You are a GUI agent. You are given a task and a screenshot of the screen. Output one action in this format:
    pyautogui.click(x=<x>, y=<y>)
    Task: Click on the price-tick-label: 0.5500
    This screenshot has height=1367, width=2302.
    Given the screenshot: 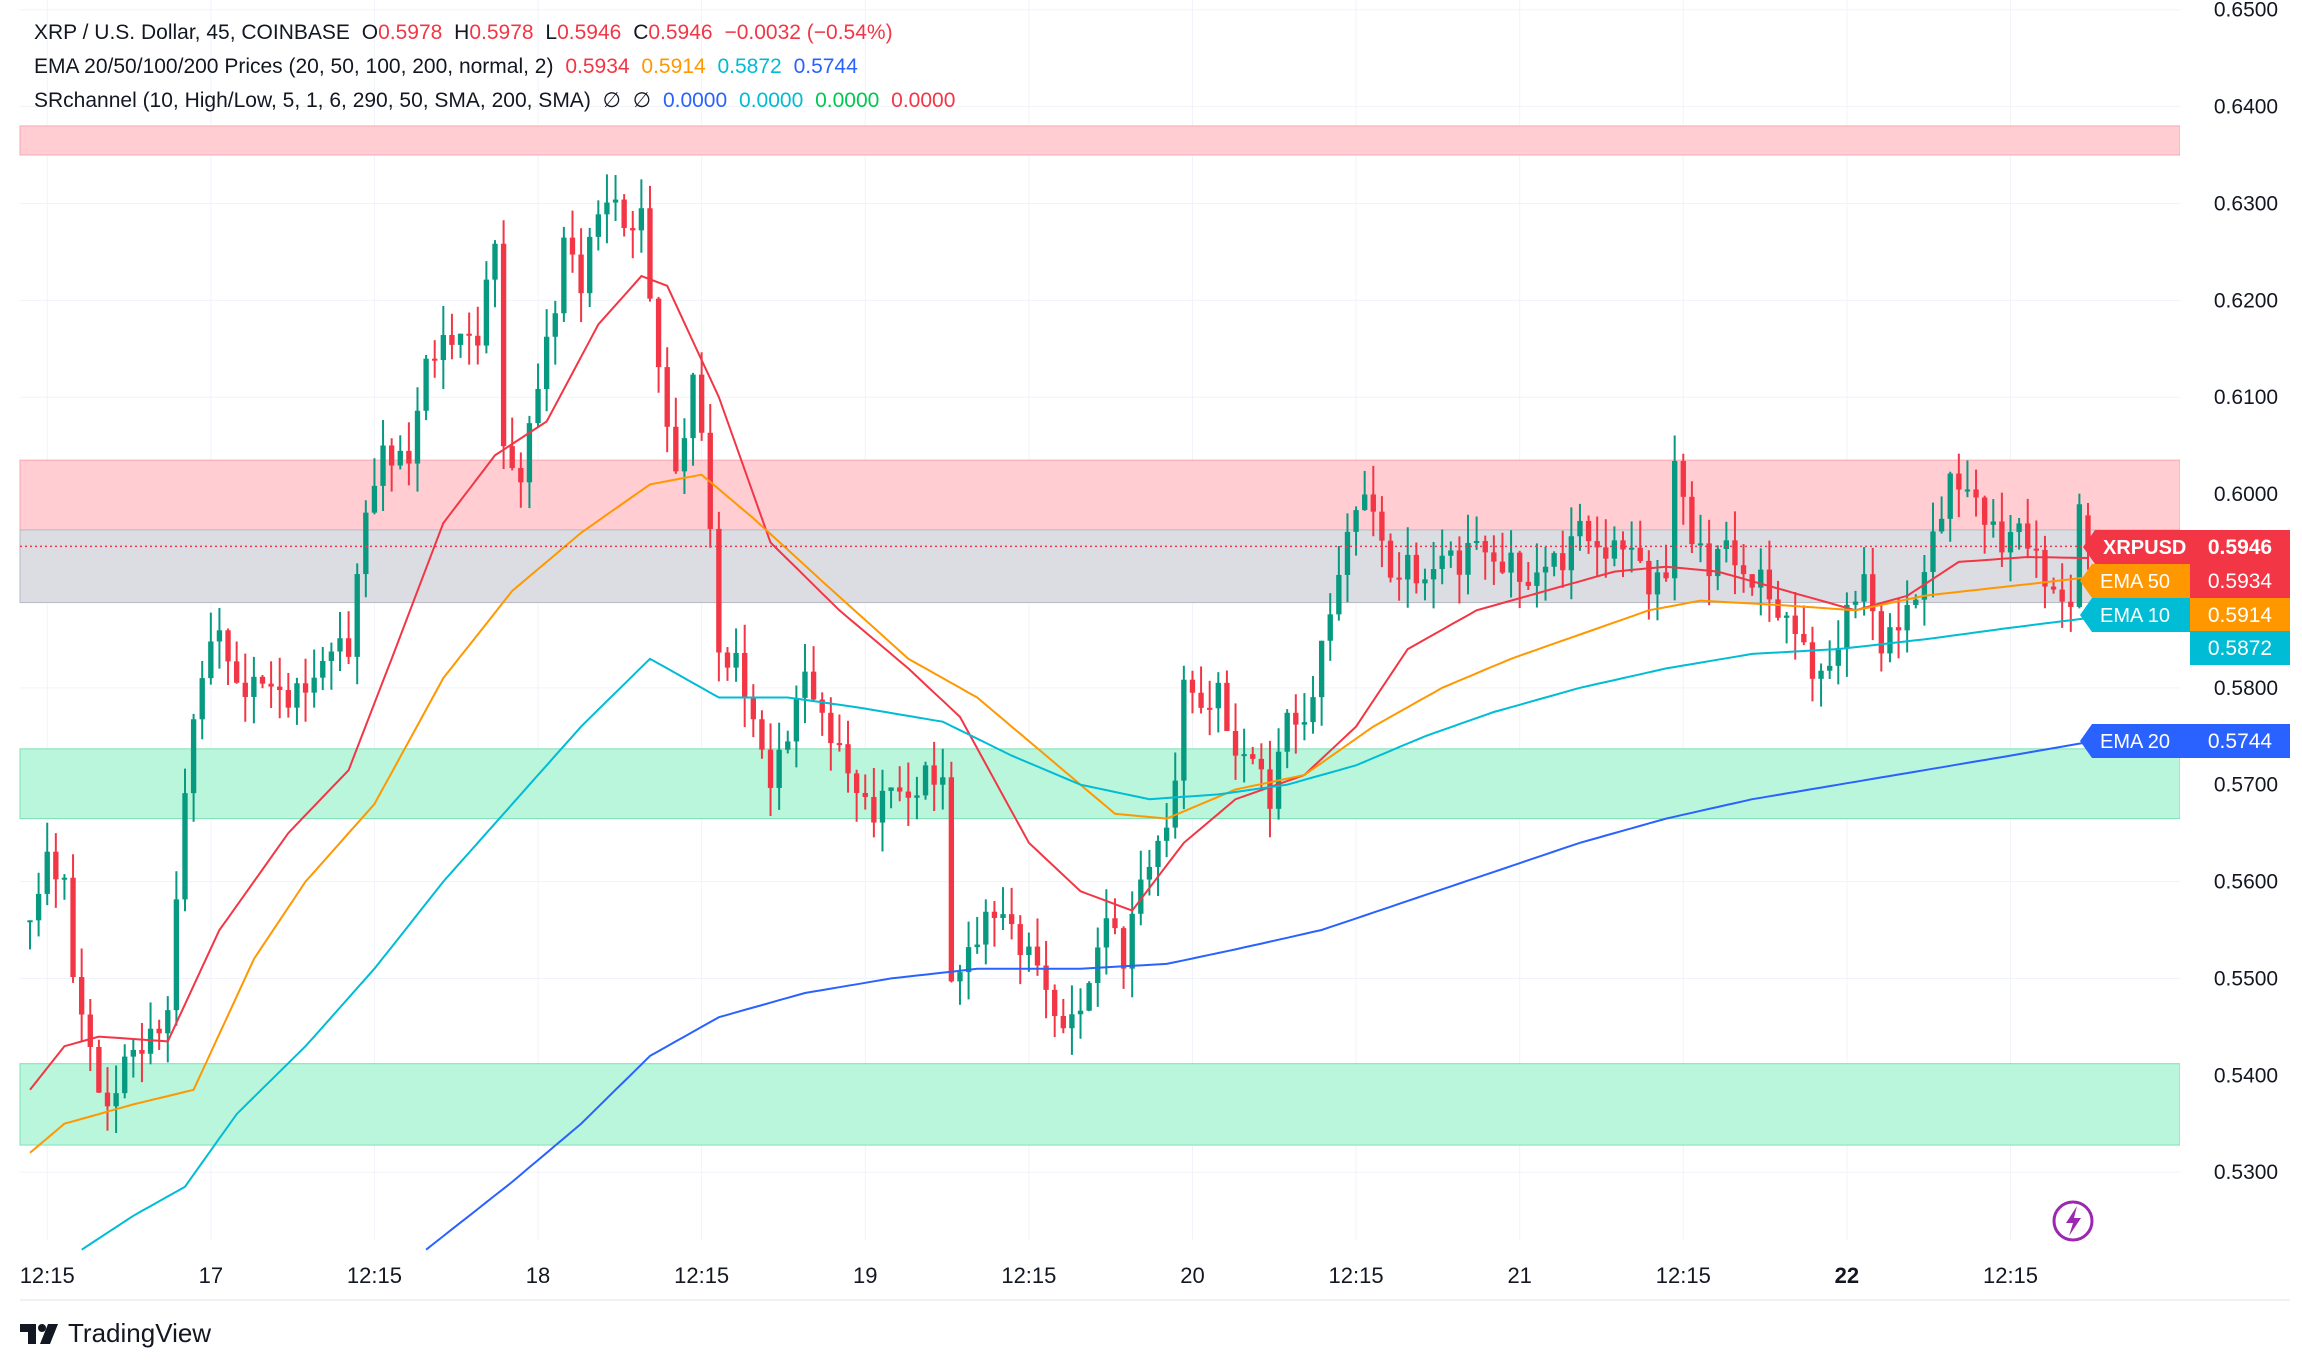 What is the action you would take?
    pyautogui.click(x=2246, y=978)
    